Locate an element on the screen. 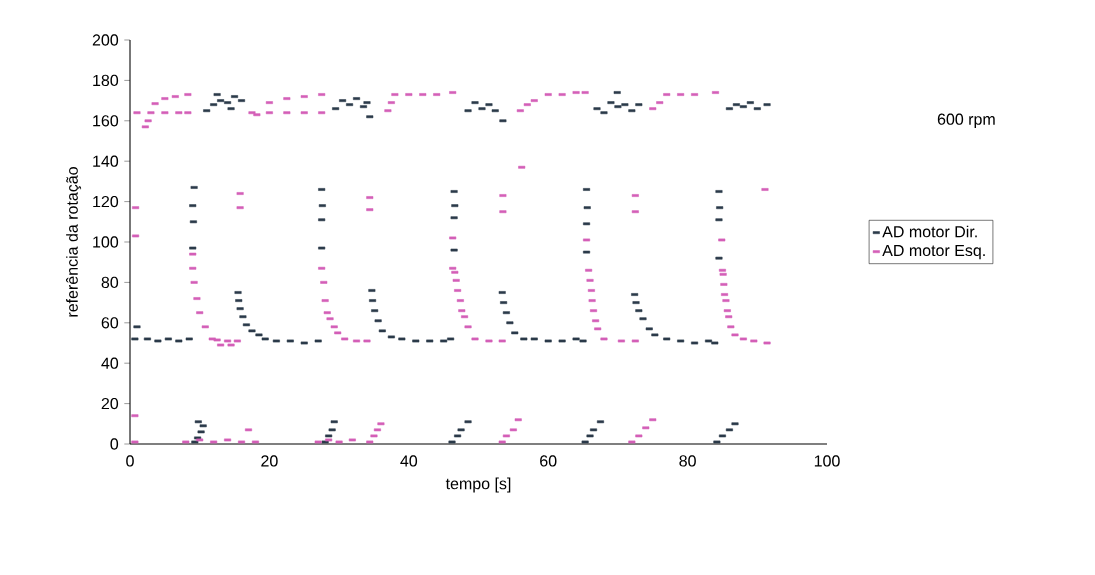 This screenshot has height=575, width=1095. y-tick-label: 160 is located at coordinates (106, 121).